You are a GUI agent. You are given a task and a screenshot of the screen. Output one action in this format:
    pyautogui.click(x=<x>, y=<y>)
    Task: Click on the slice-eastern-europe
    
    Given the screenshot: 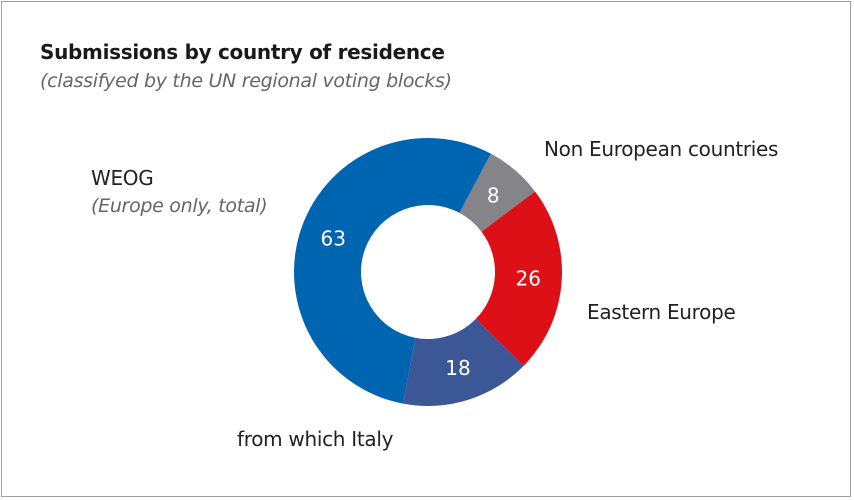 What is the action you would take?
    pyautogui.click(x=519, y=278)
    